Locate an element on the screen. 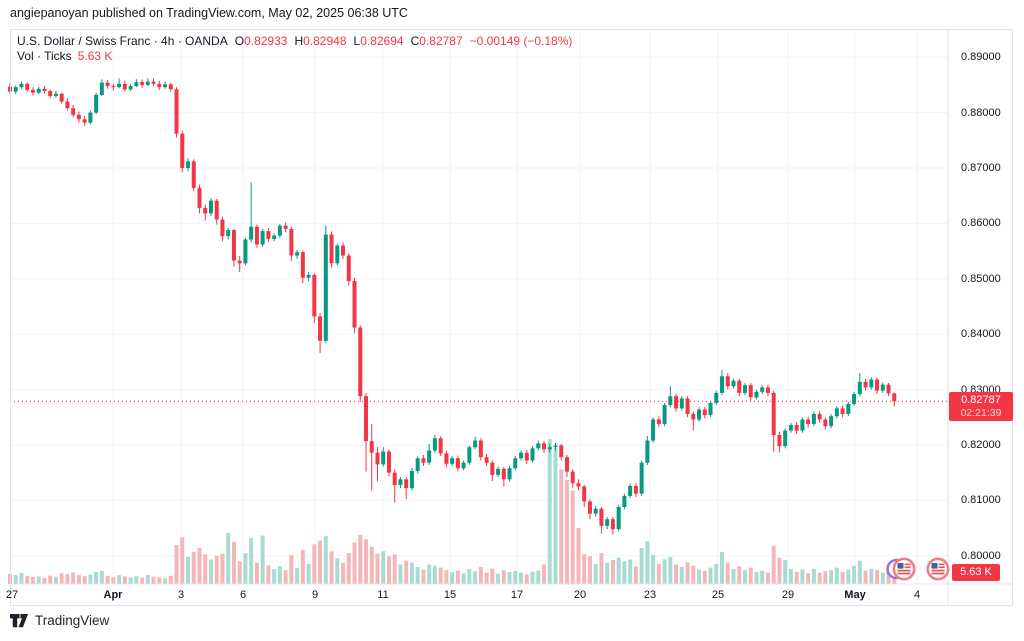 This screenshot has height=641, width=1024. price-tick-label: 0.86000 is located at coordinates (981, 223).